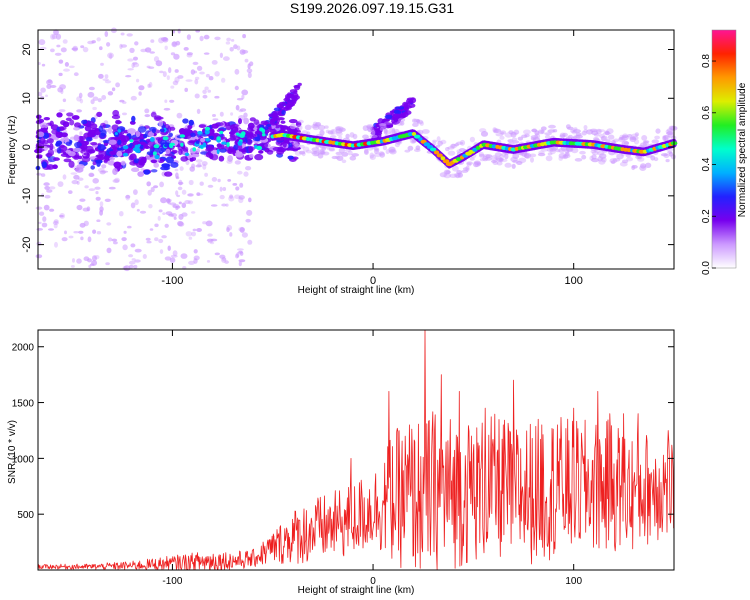 Image resolution: width=750 pixels, height=600 pixels. I want to click on figure-title: S199.2026.097.19.15.G31, so click(372, 8).